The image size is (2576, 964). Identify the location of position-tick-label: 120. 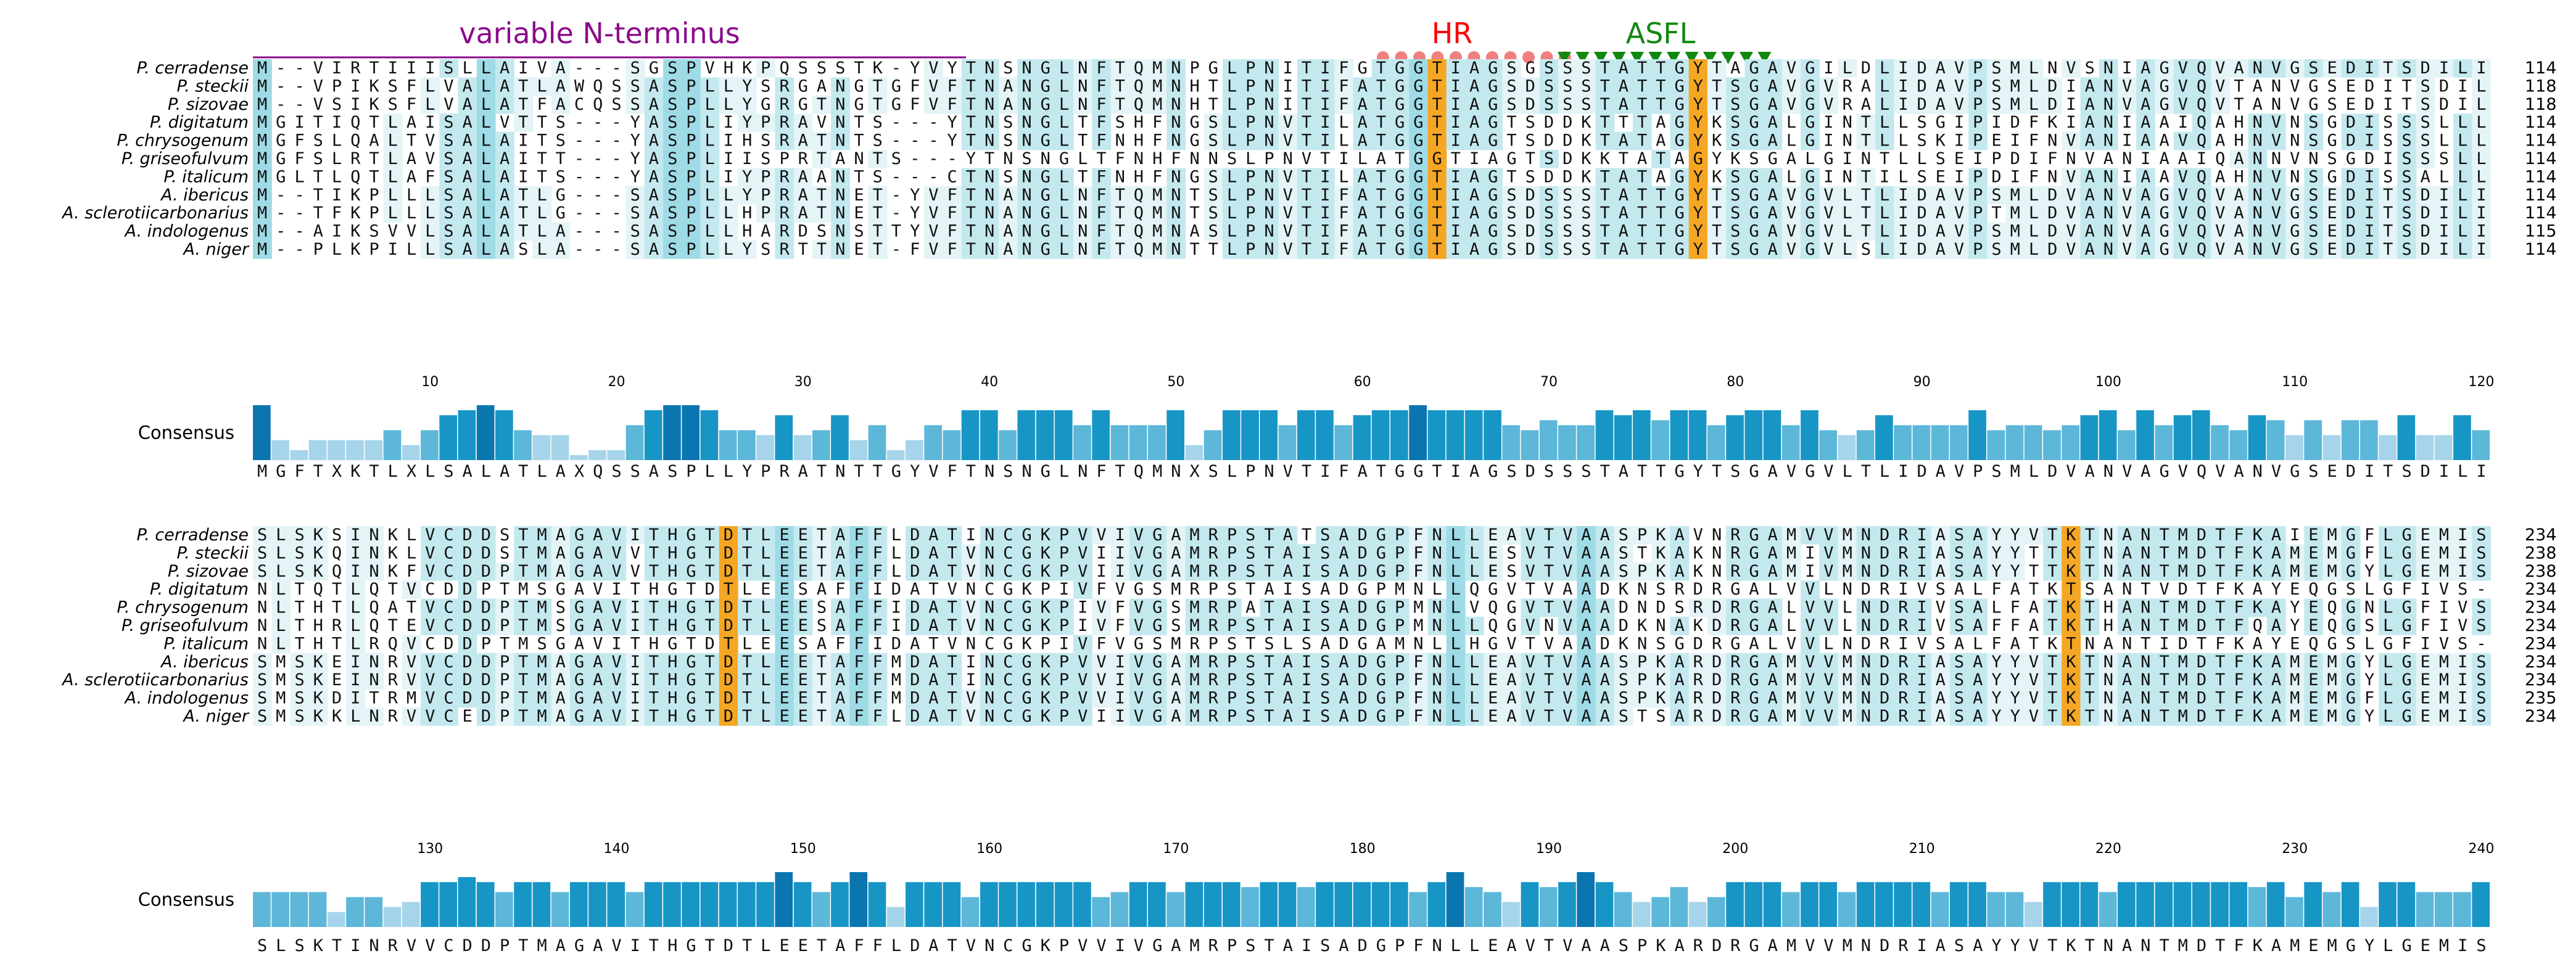
(2482, 382).